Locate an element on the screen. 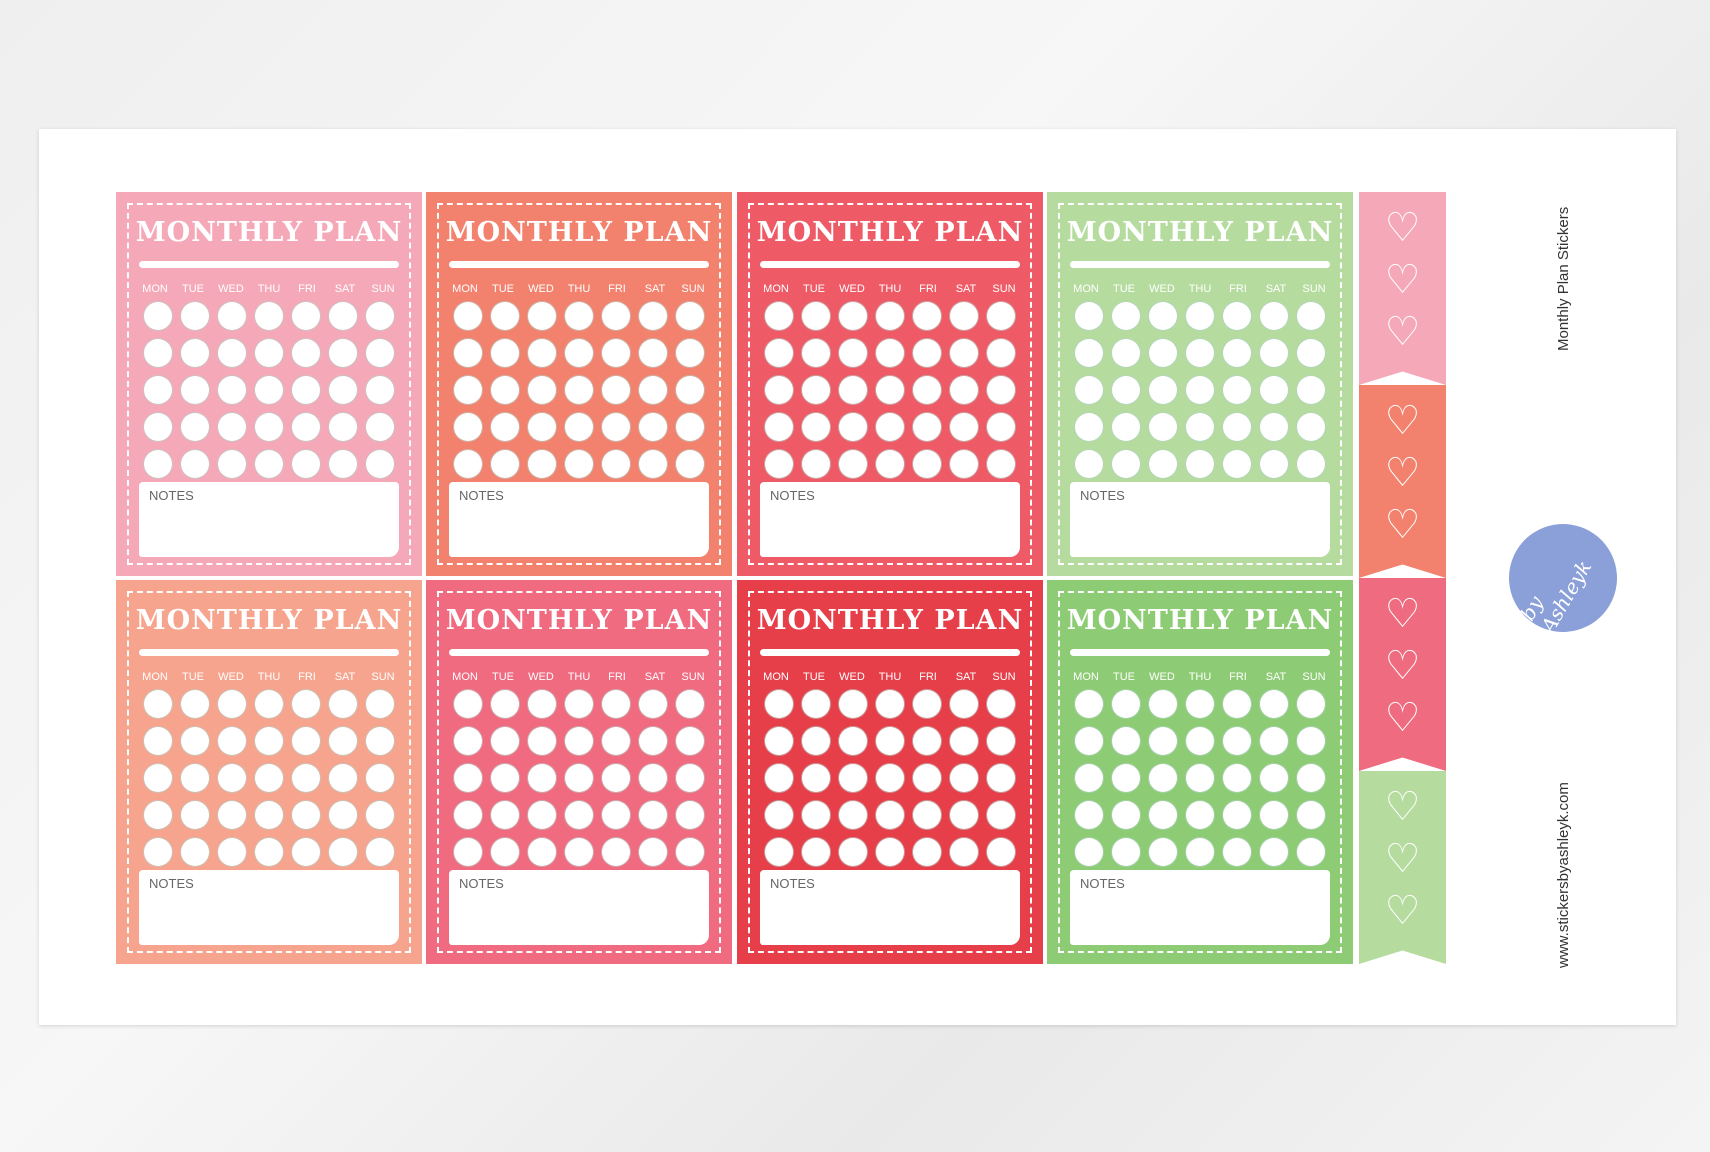 This screenshot has height=1152, width=1710. heart-flag-sticker: ♡ ♡ ♡ is located at coordinates (1402, 481).